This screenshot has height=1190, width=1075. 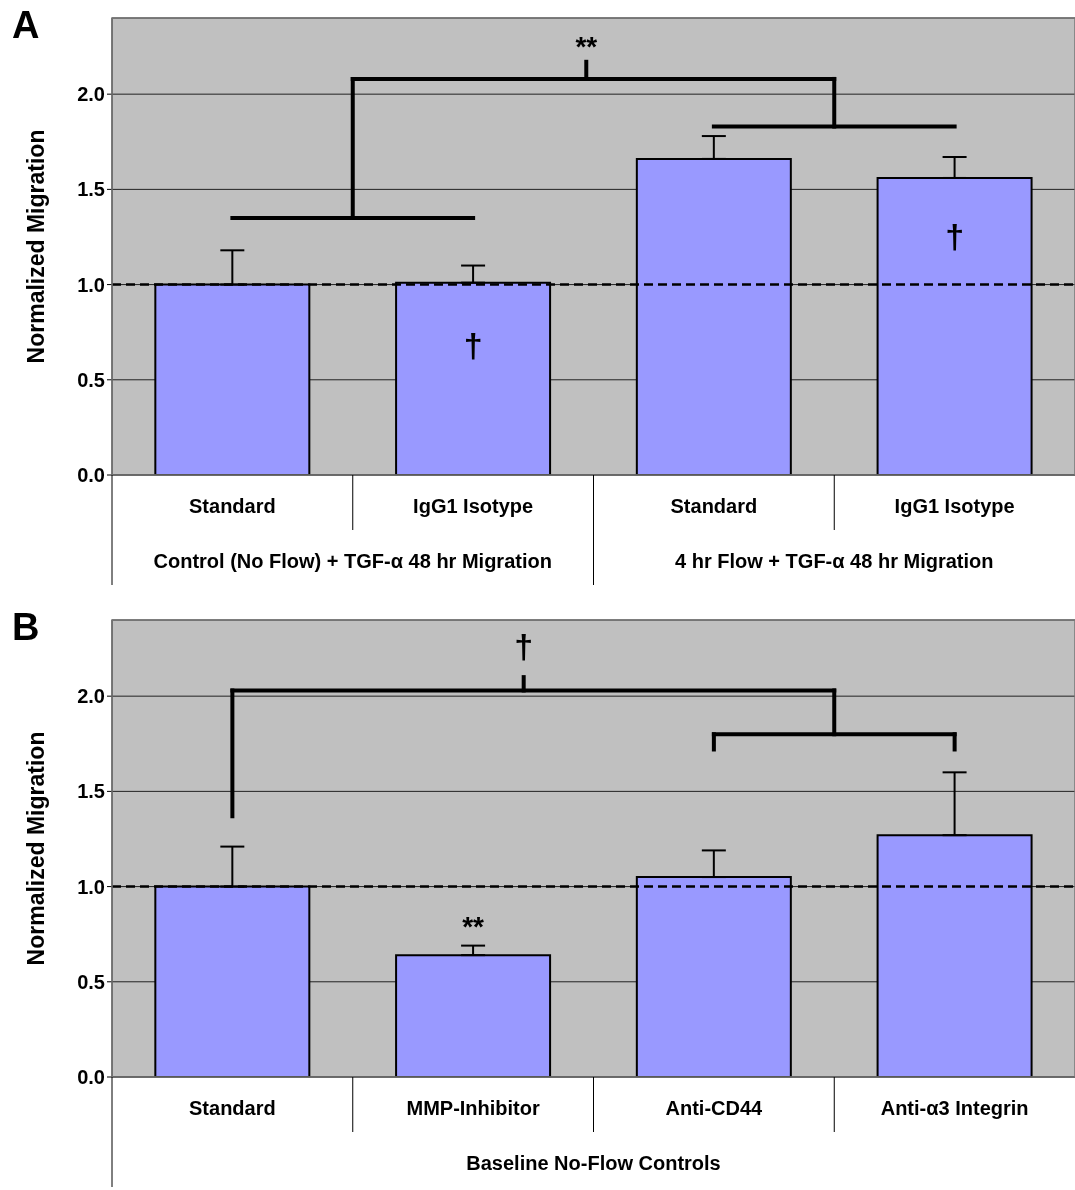 What do you see at coordinates (26, 25) in the screenshot?
I see `chart-title: A` at bounding box center [26, 25].